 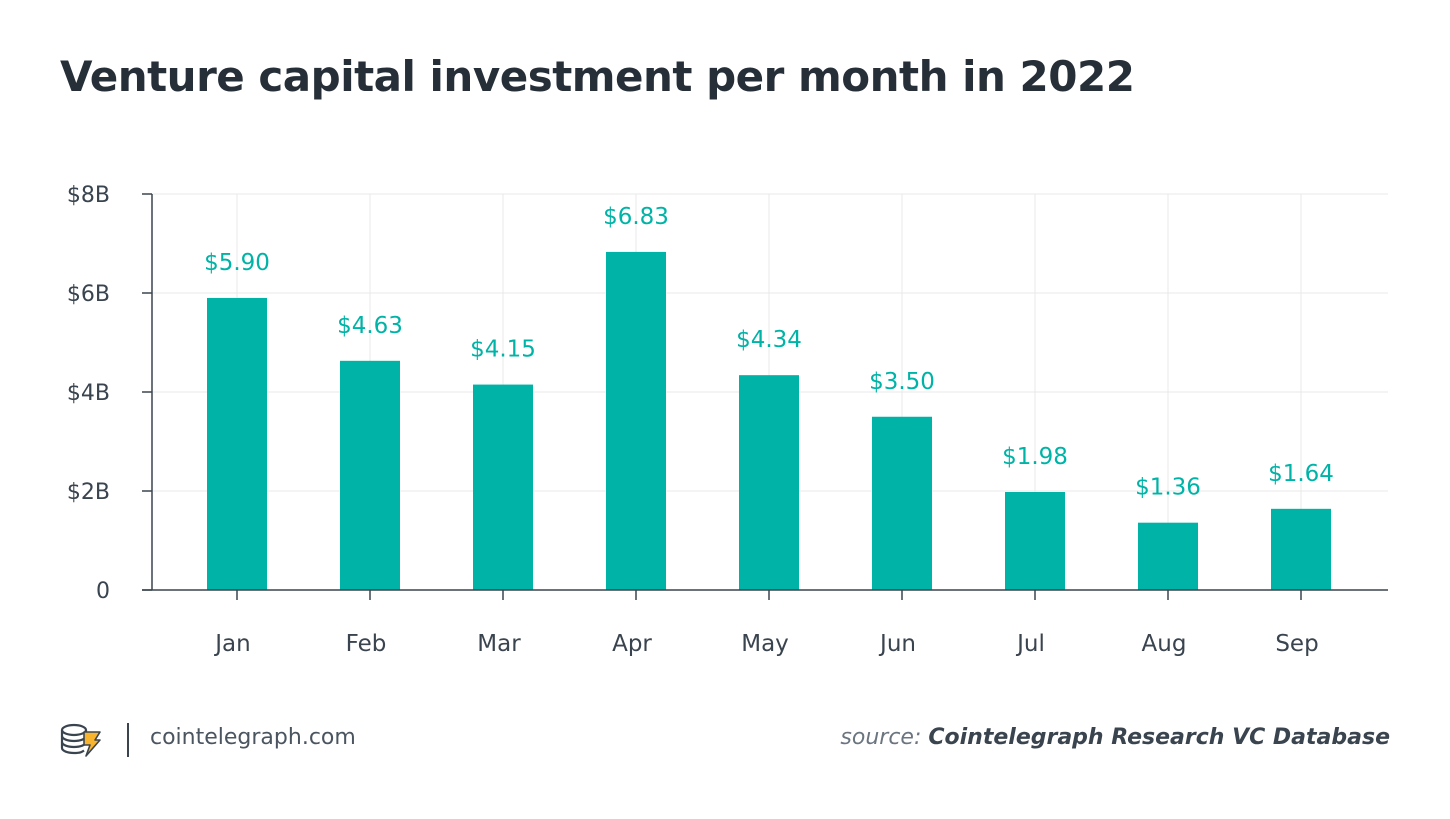 What do you see at coordinates (231, 644) in the screenshot?
I see `x-tick-label: Jan` at bounding box center [231, 644].